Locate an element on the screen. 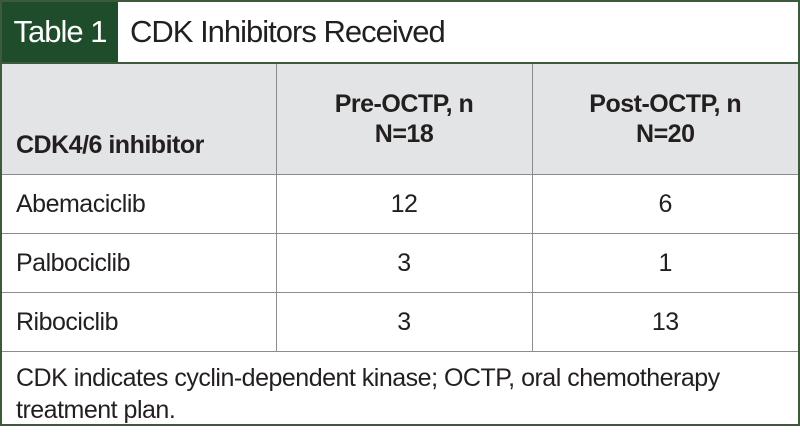 The height and width of the screenshot is (436, 800). header-line: Pre-OCTP, n is located at coordinates (404, 104).